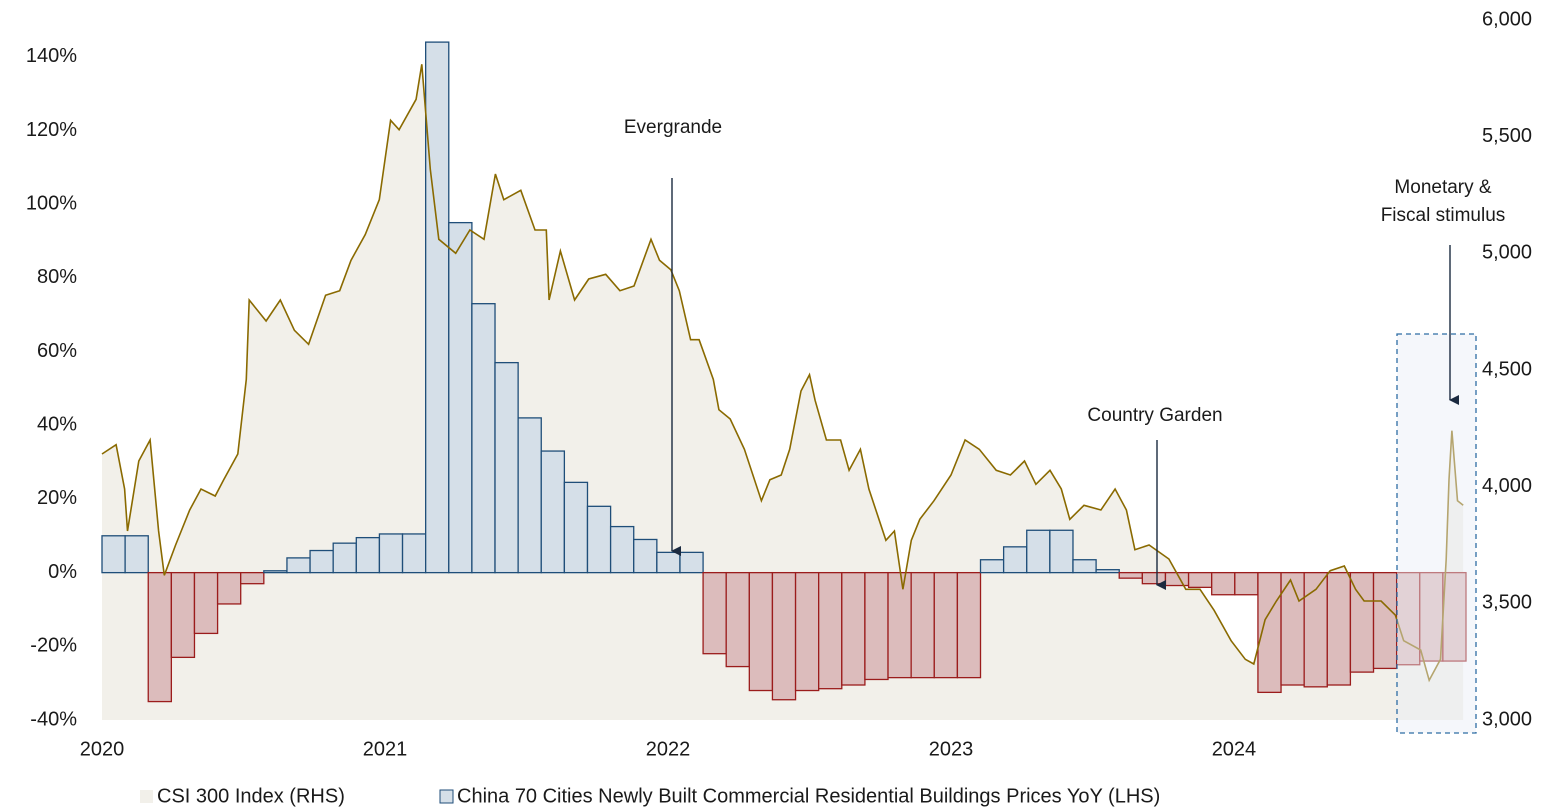 This screenshot has height=812, width=1561. What do you see at coordinates (385, 749) in the screenshot?
I see `x-tick-label: 2021` at bounding box center [385, 749].